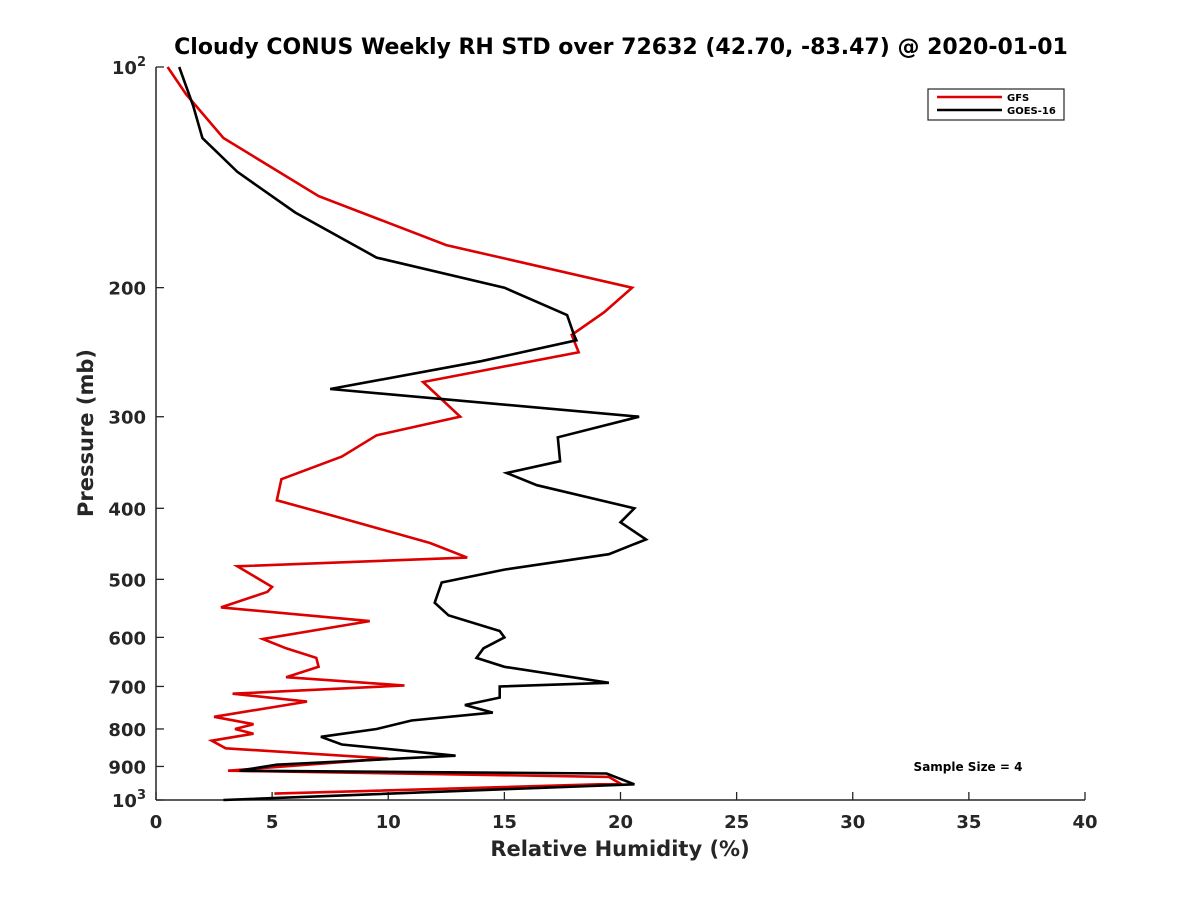 This screenshot has height=900, width=1200. Describe the element at coordinates (272, 822) in the screenshot. I see `x-tick-label: 5` at that location.